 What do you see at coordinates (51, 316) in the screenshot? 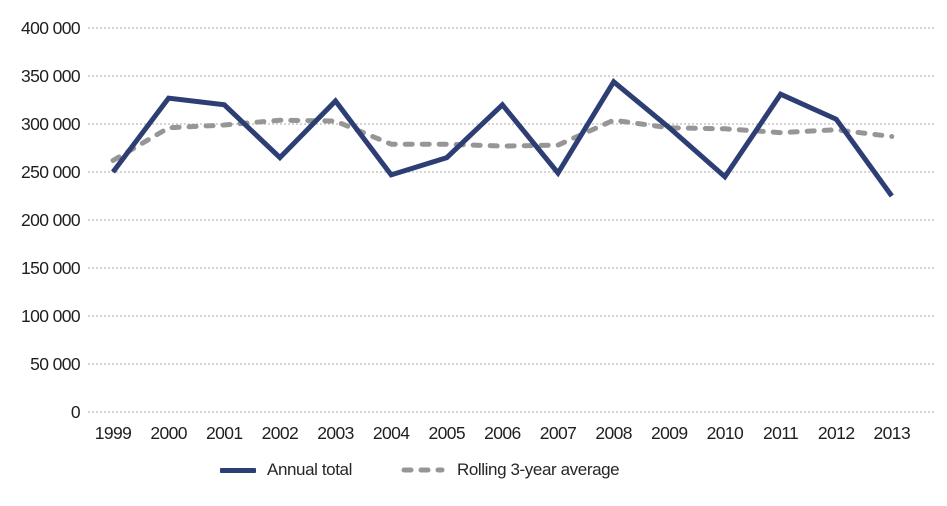
I see `y-axis-tick-label: 100 000` at bounding box center [51, 316].